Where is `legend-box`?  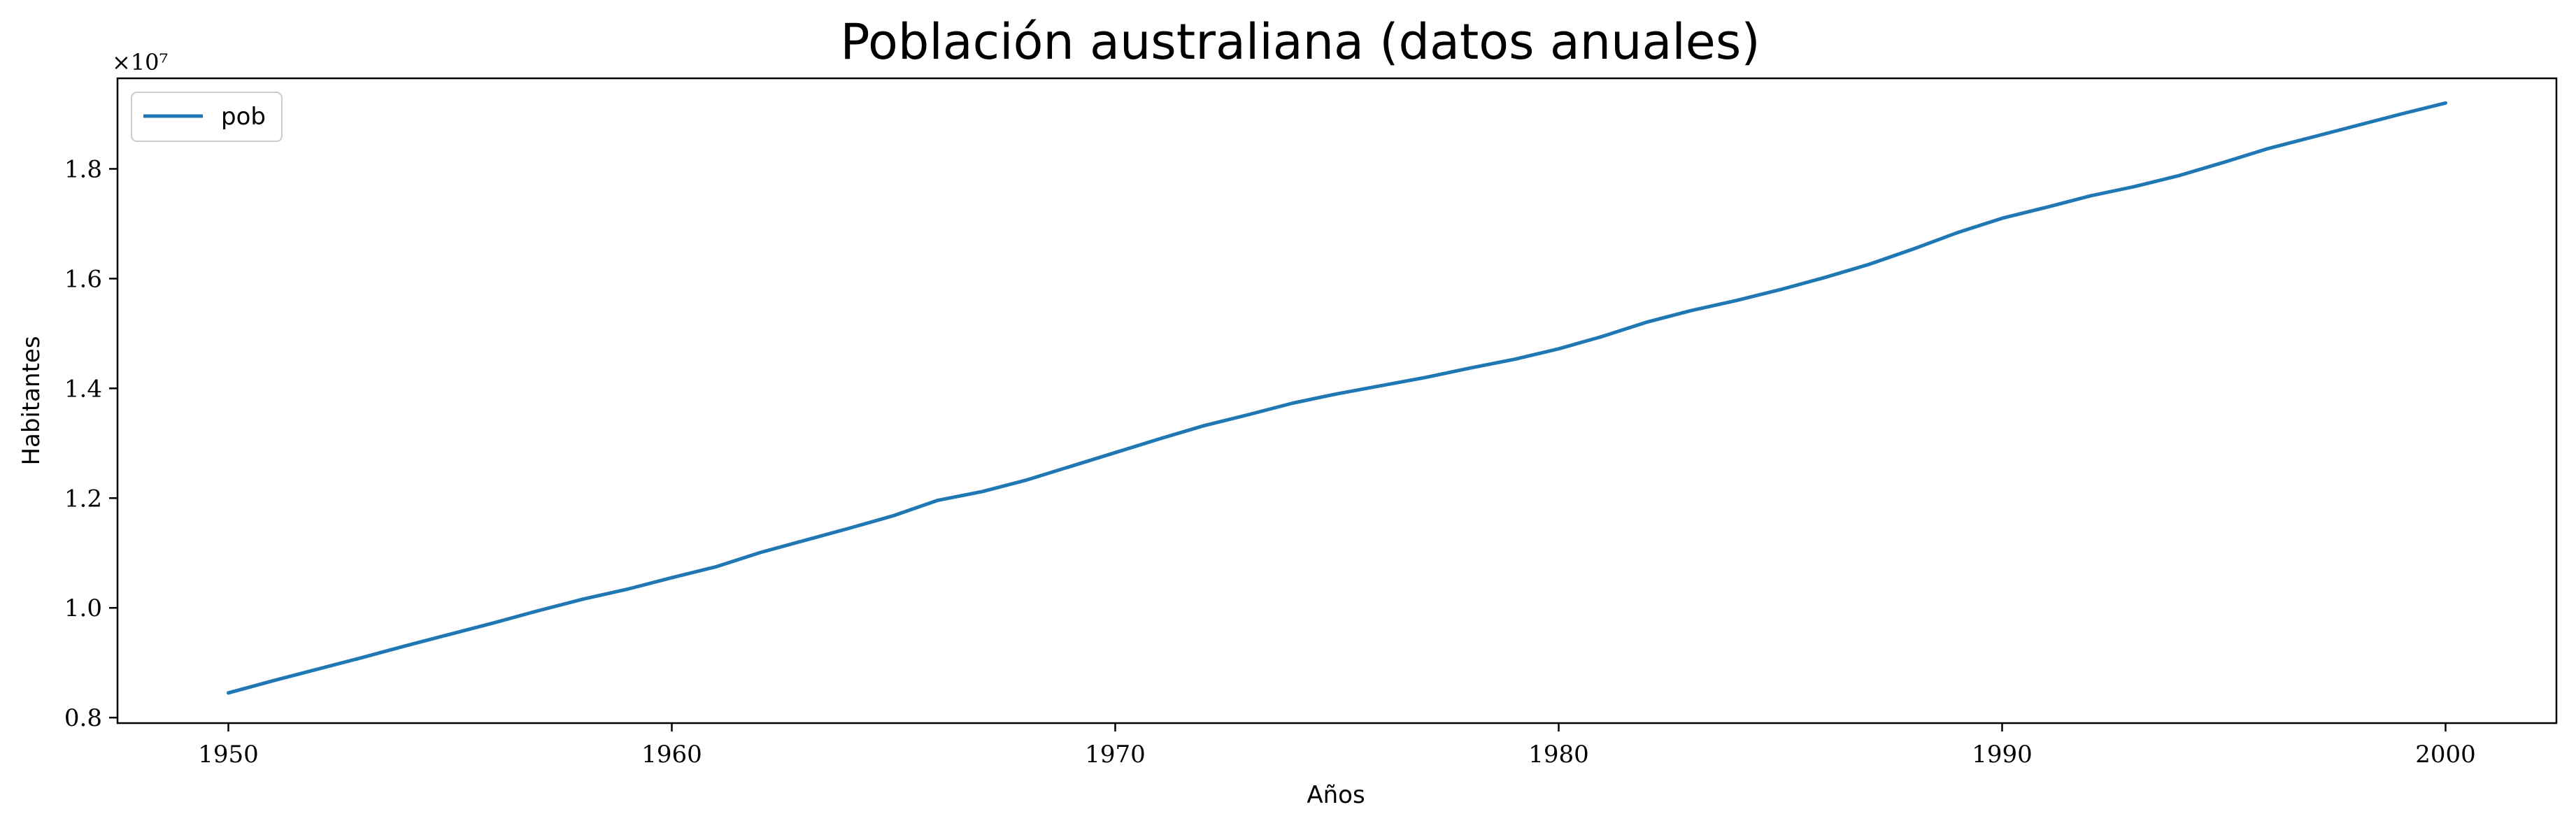
legend-box is located at coordinates (207, 117).